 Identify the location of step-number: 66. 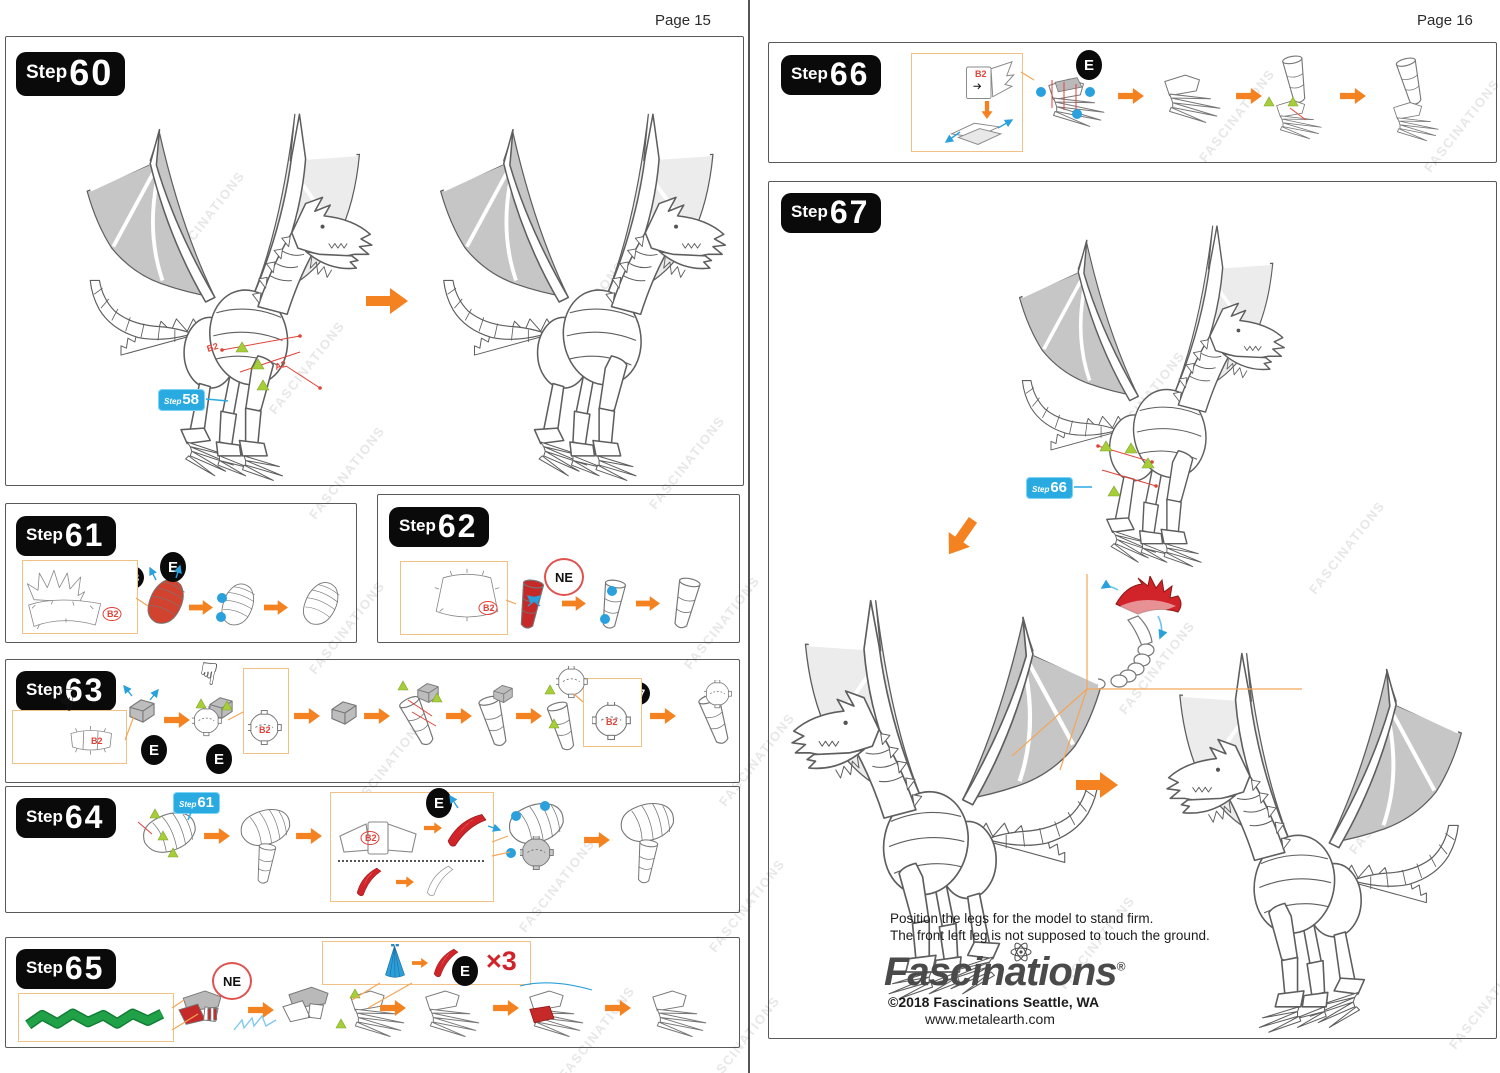
(849, 74).